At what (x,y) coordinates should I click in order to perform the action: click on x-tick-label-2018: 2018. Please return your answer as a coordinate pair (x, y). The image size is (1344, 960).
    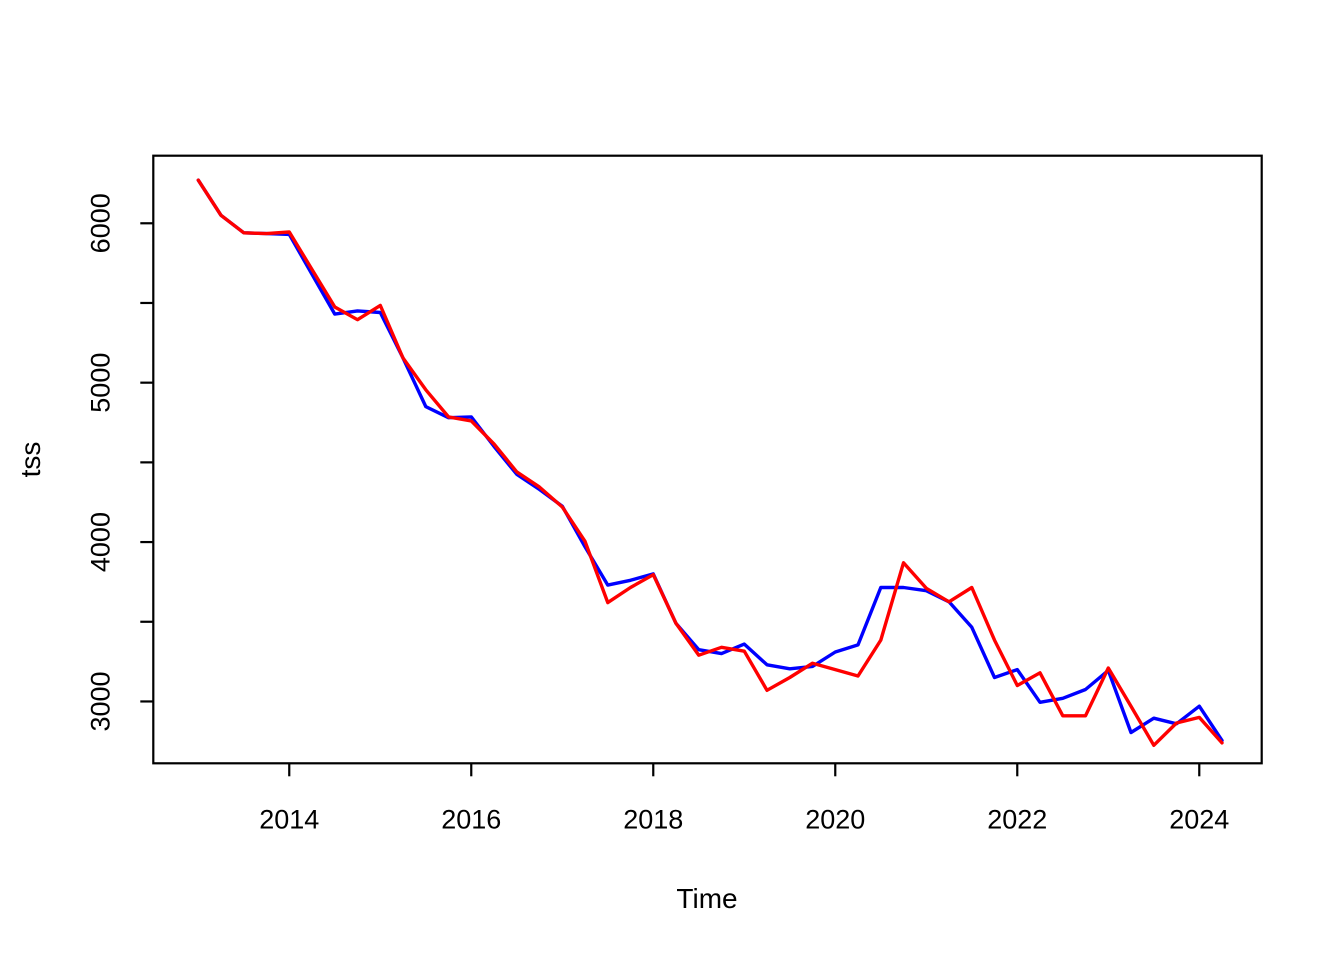
    Looking at the image, I should click on (653, 819).